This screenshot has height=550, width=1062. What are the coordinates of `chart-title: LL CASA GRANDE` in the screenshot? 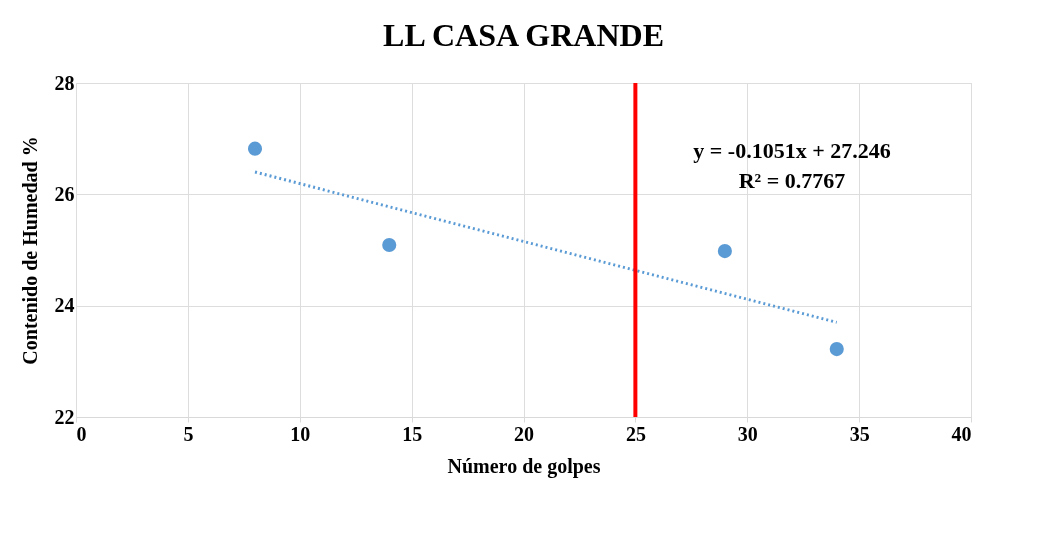 It's located at (523, 35).